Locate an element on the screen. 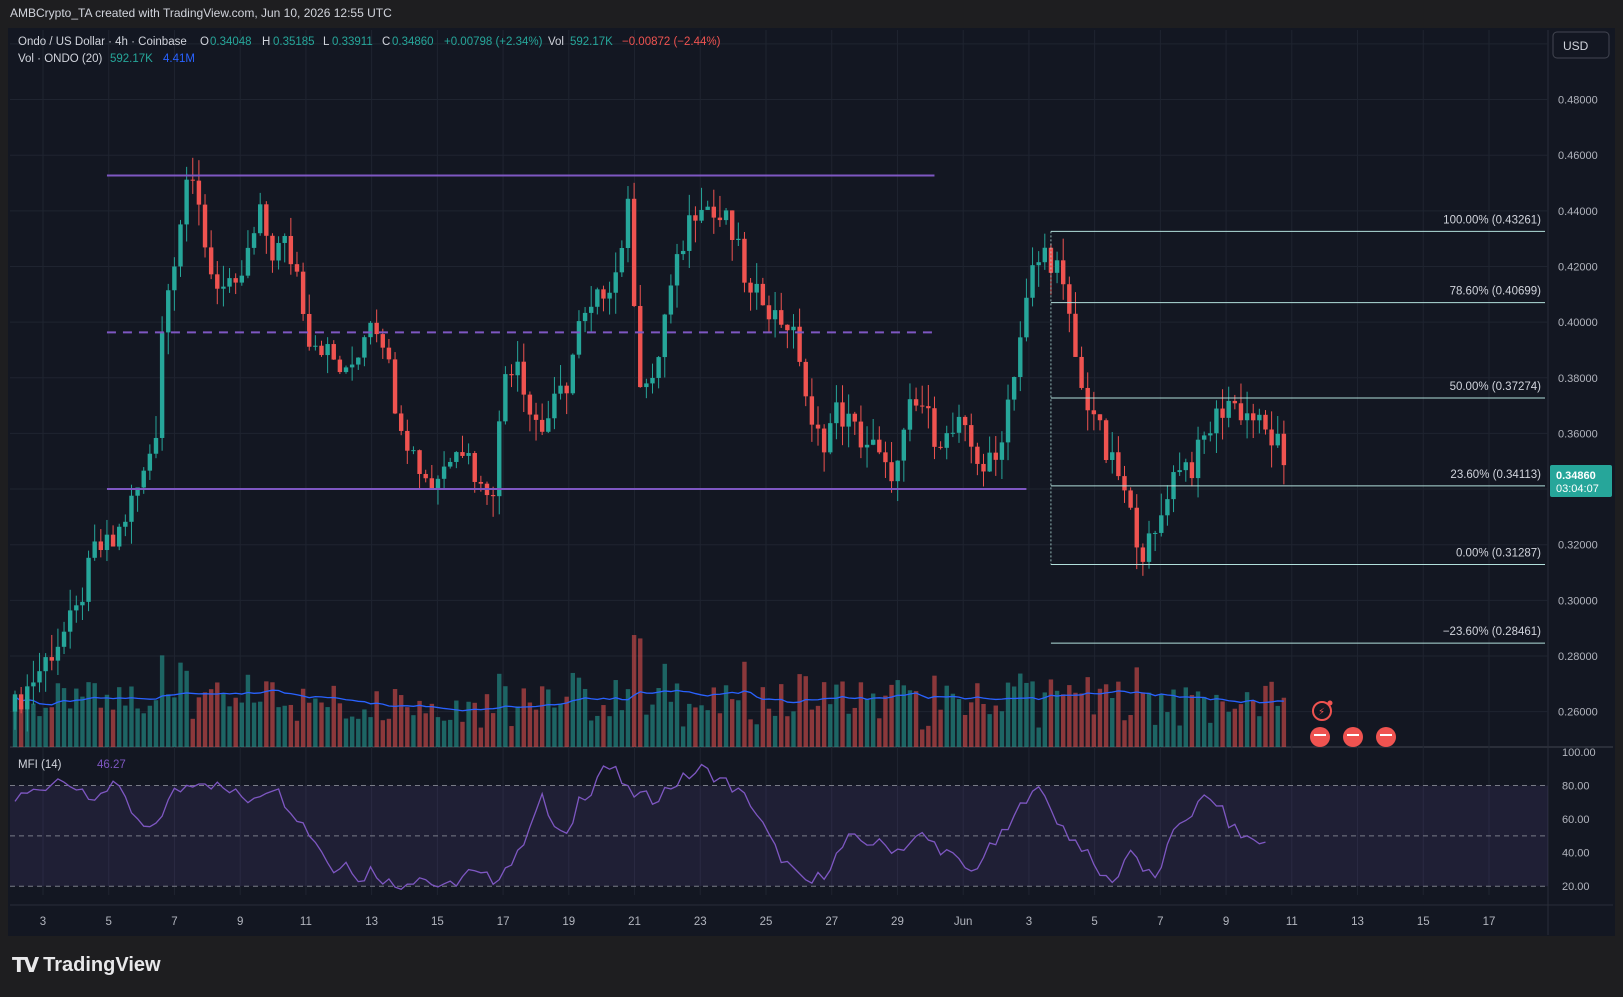  alert-icon is located at coordinates (1322, 711).